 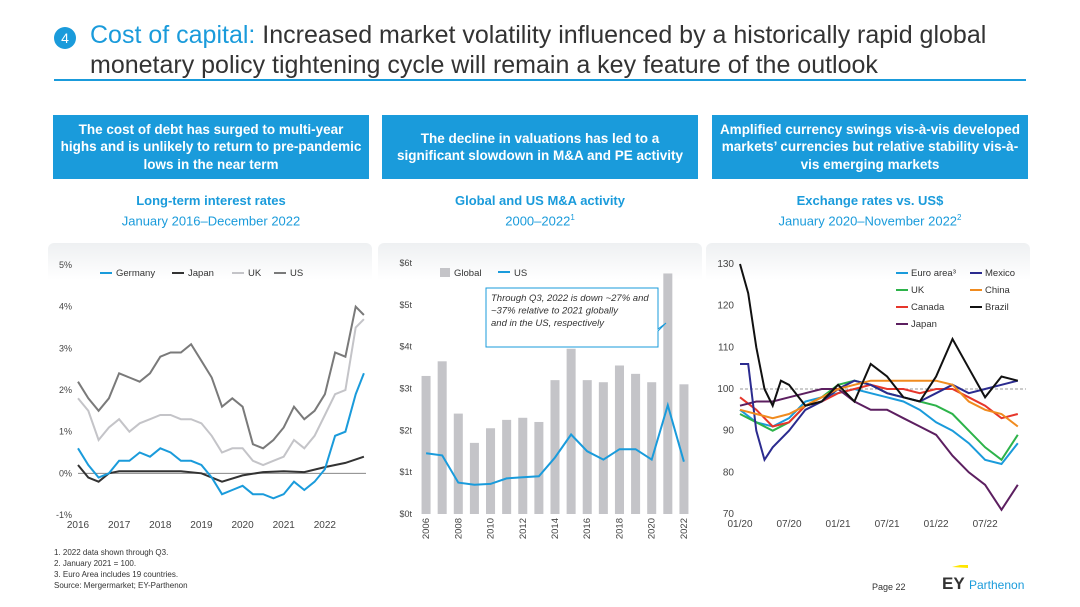 I want to click on x-tick-label: 2014, so click(x=555, y=528).